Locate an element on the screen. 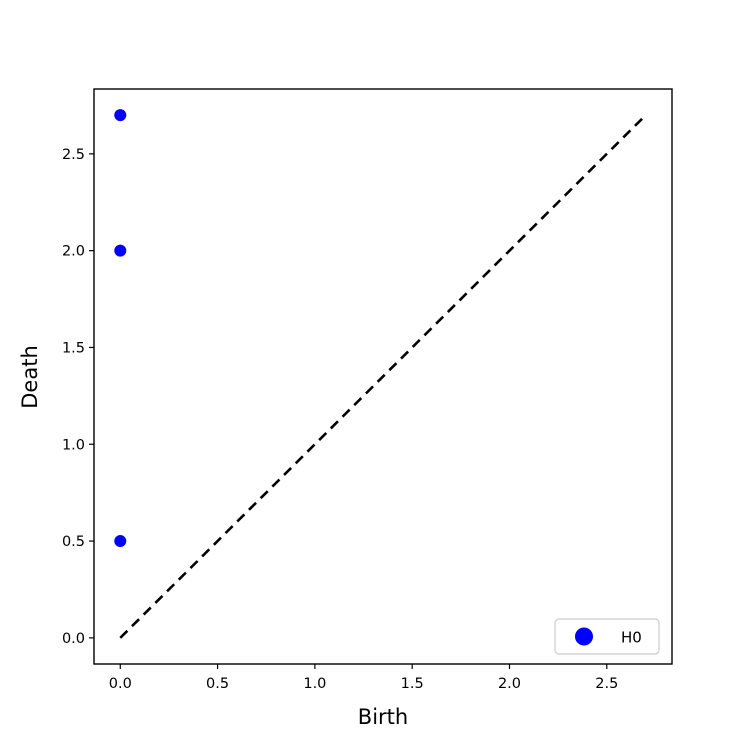 The width and height of the screenshot is (747, 747). x-tick-label: 0.0 is located at coordinates (120, 684).